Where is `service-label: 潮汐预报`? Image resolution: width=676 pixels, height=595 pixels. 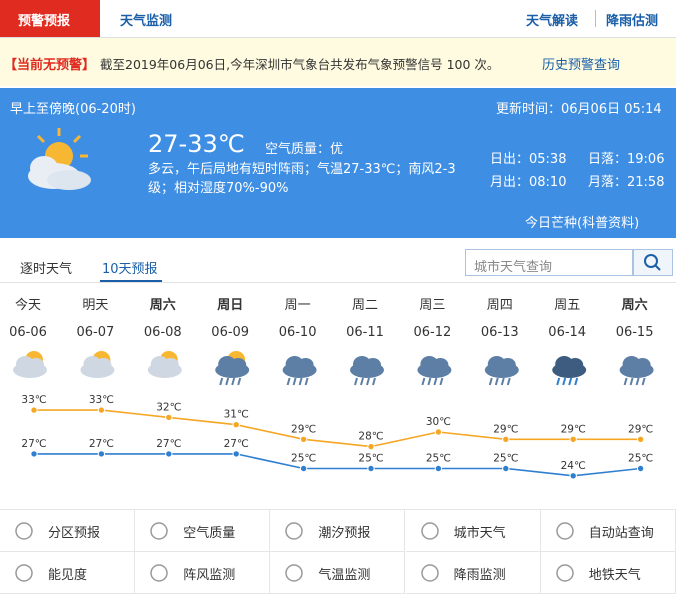
service-label: 潮汐预报 is located at coordinates (344, 533).